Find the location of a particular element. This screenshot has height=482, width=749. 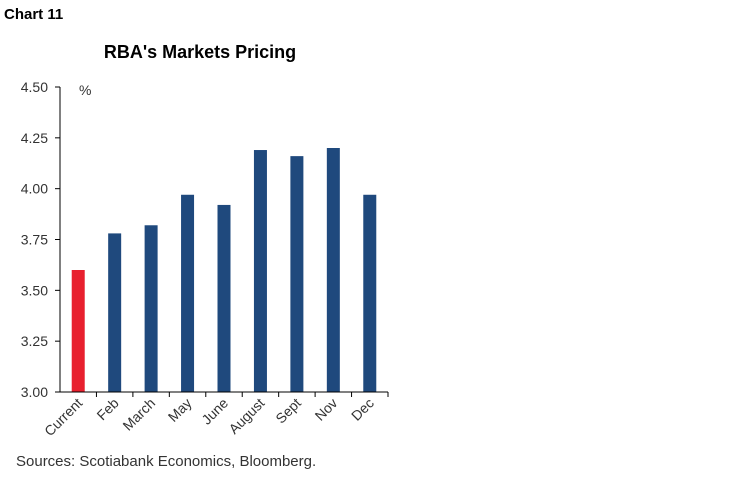

chart-number-label: Chart 11 is located at coordinates (34, 14).